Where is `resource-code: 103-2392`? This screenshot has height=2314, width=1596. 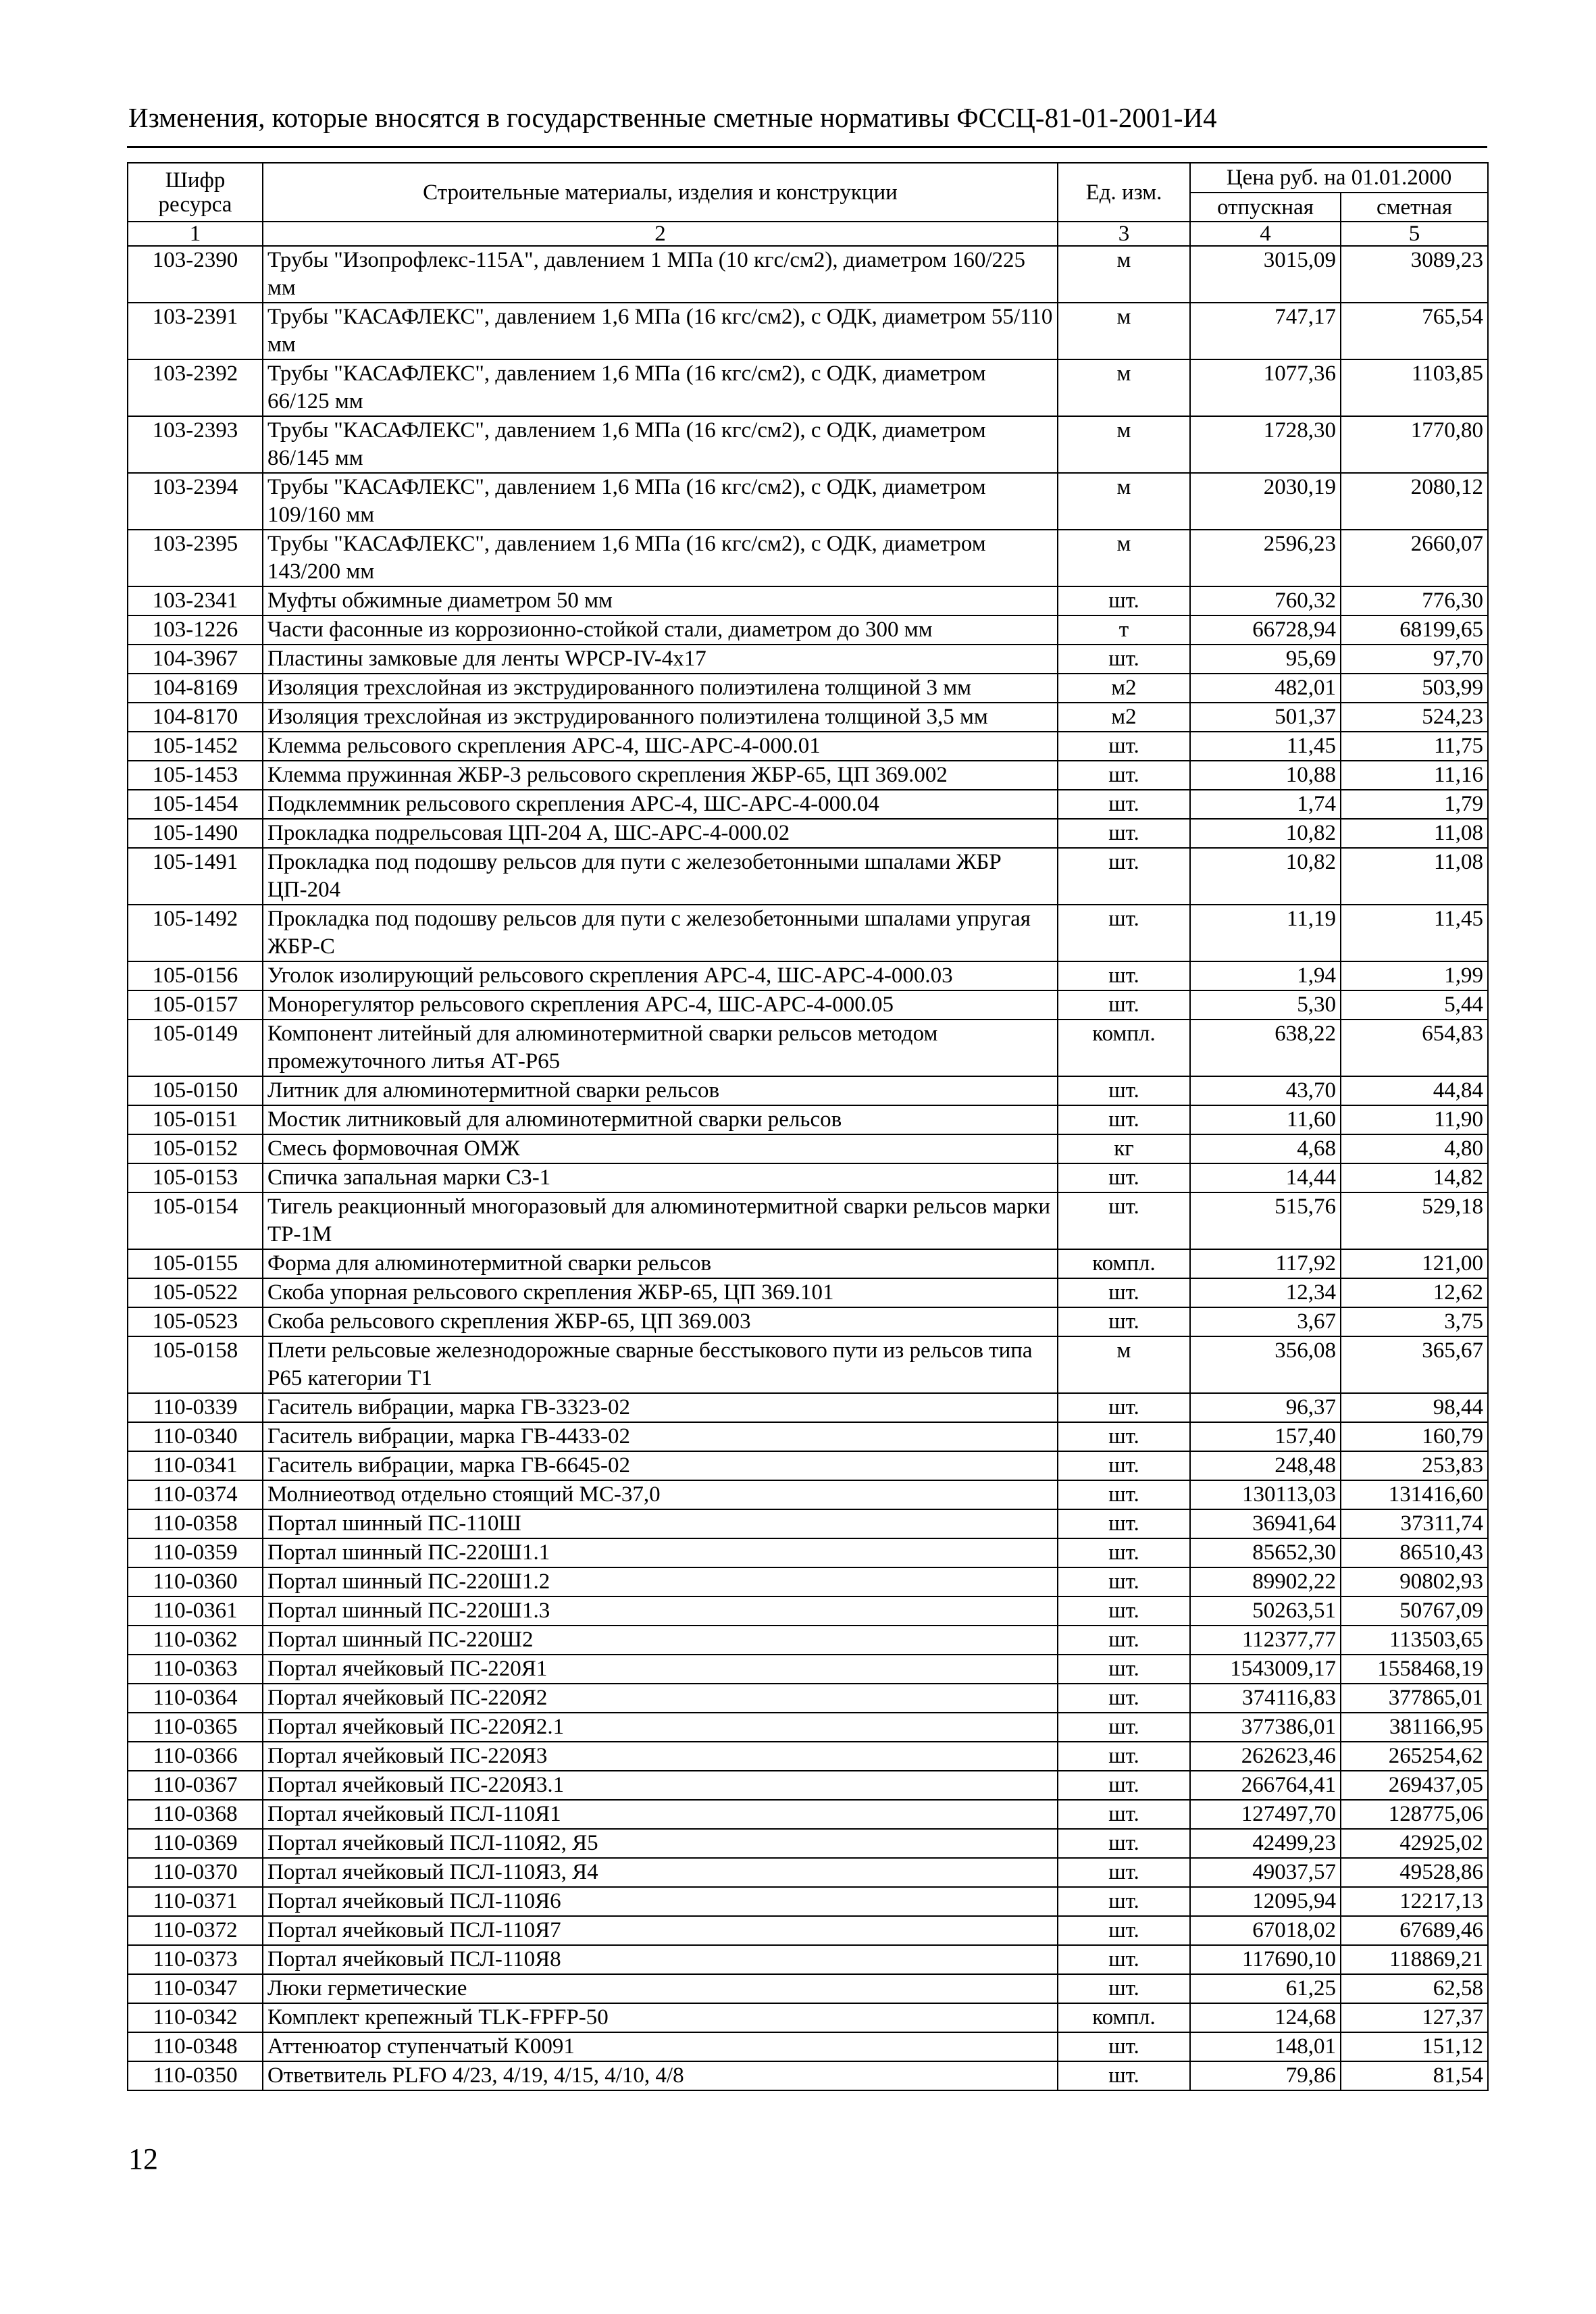
resource-code: 103-2392 is located at coordinates (195, 388).